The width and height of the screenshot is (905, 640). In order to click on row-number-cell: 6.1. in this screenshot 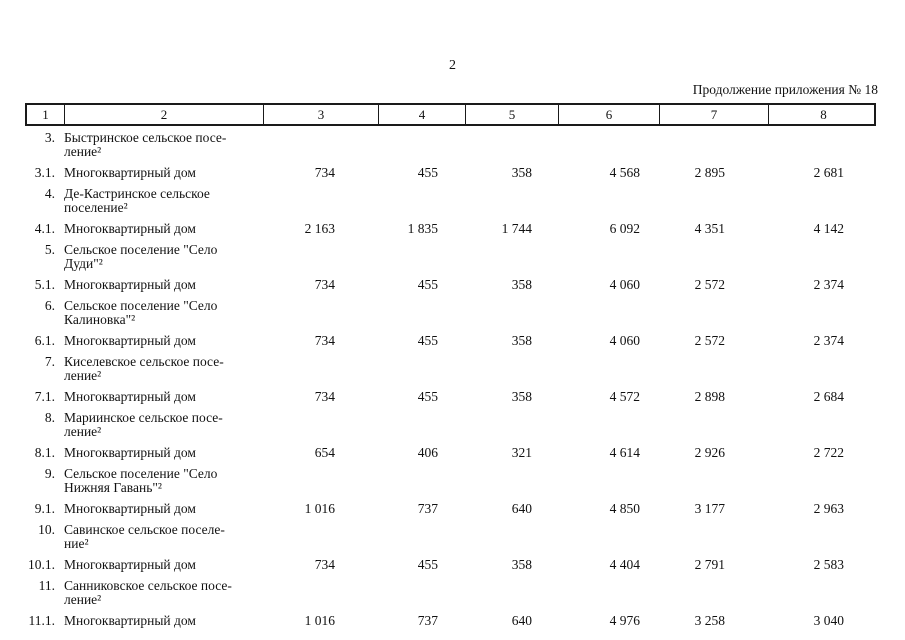, I will do `click(44, 340)`.